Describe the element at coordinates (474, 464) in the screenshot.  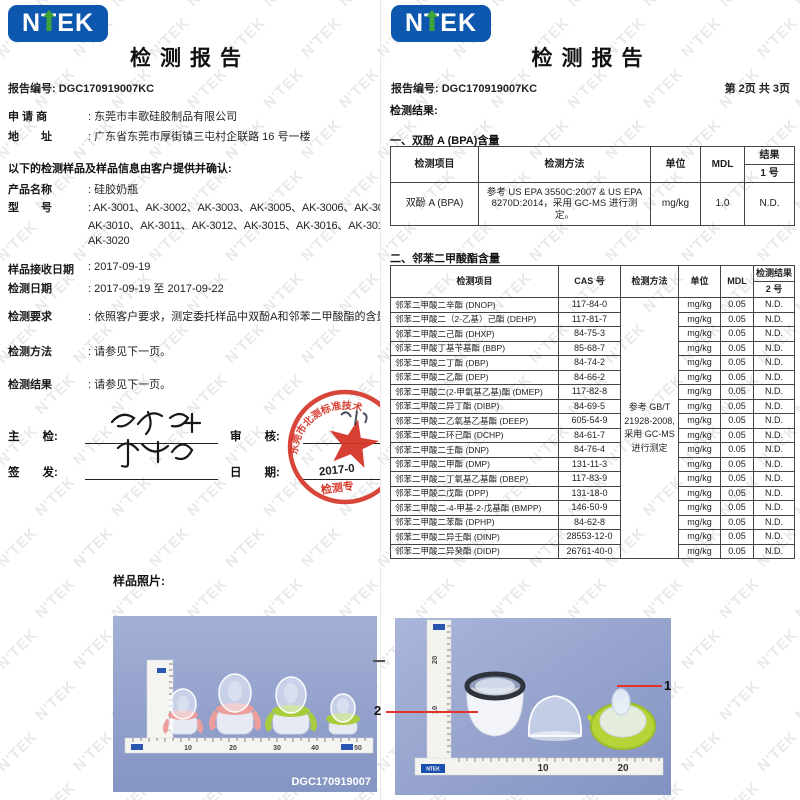
I see `phthalate-cell: 邻苯二甲酸二甲酯 (DMP)` at that location.